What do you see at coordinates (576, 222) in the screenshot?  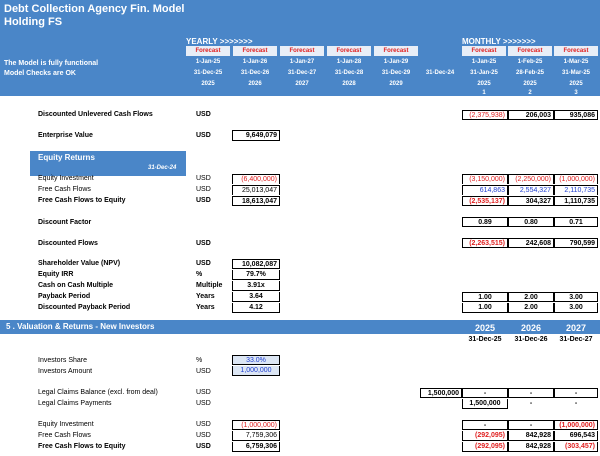 I see `dfactor-m3: 0.71` at bounding box center [576, 222].